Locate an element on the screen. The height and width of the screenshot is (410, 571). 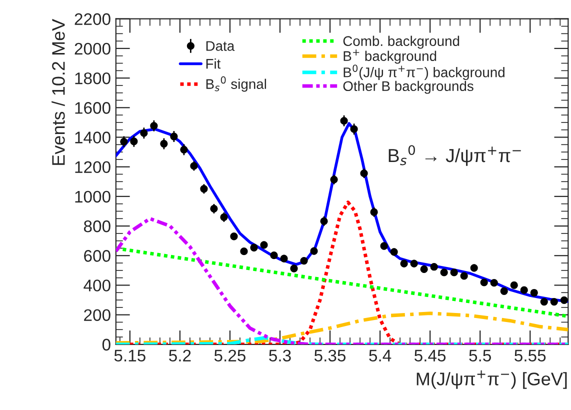
x-tick-label: 5.45 is located at coordinates (430, 356).